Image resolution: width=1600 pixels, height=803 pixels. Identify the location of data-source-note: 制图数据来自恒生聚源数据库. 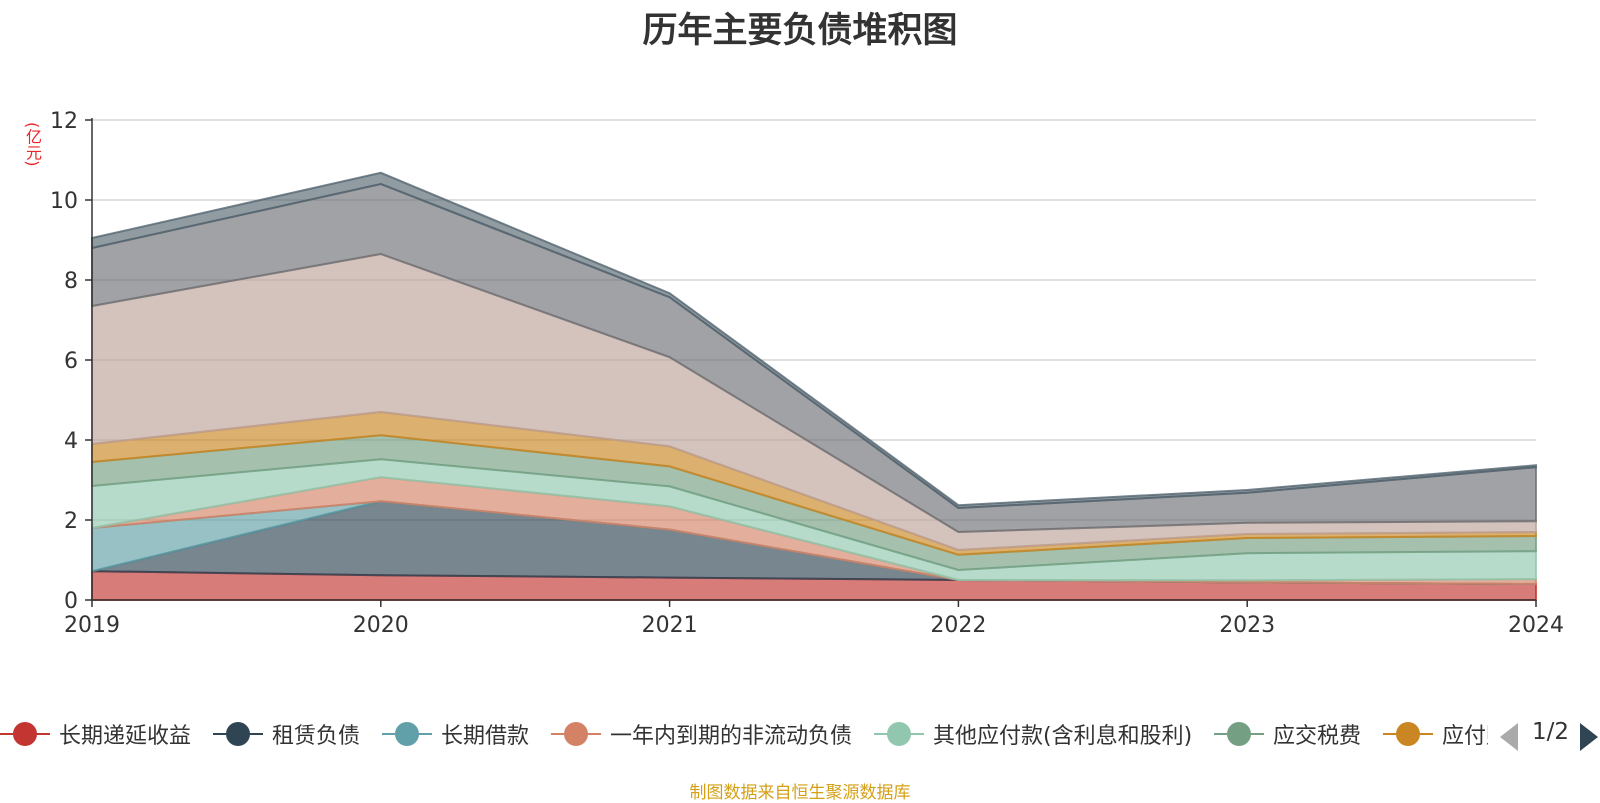
(800, 793).